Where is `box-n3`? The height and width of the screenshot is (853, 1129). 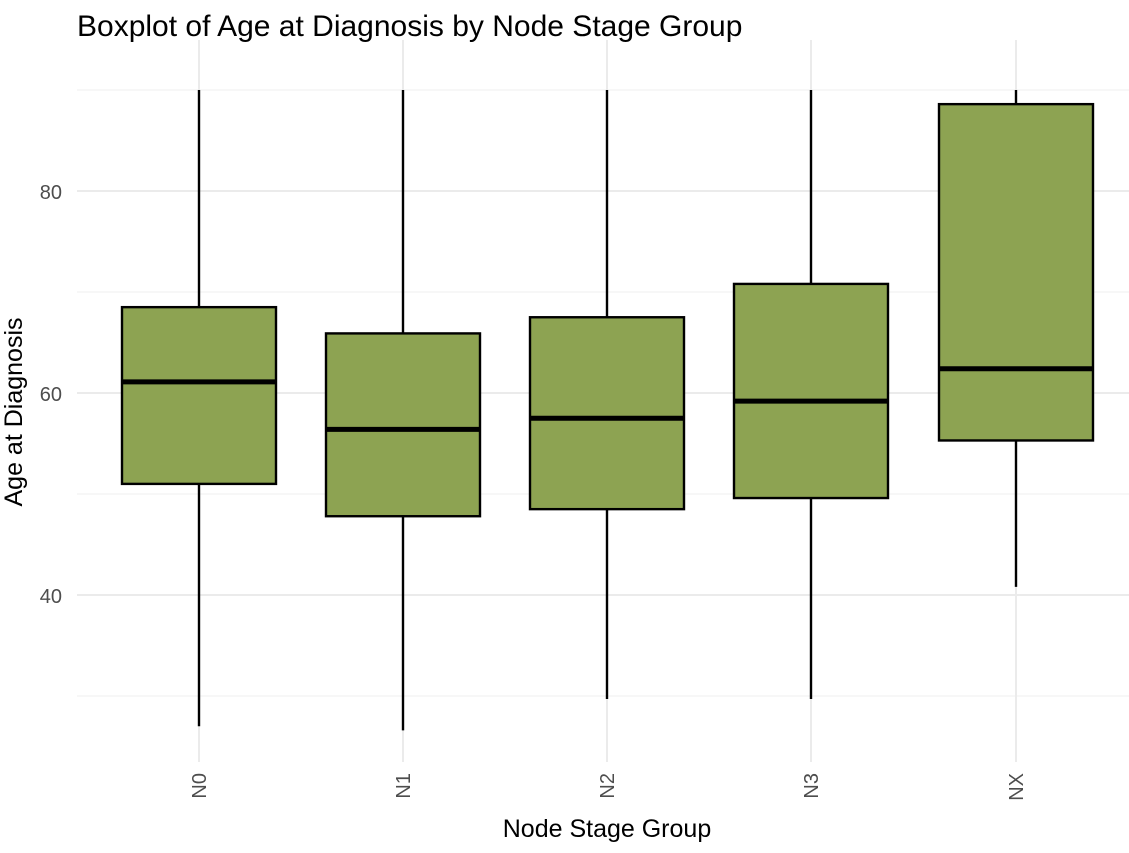
box-n3 is located at coordinates (811, 395).